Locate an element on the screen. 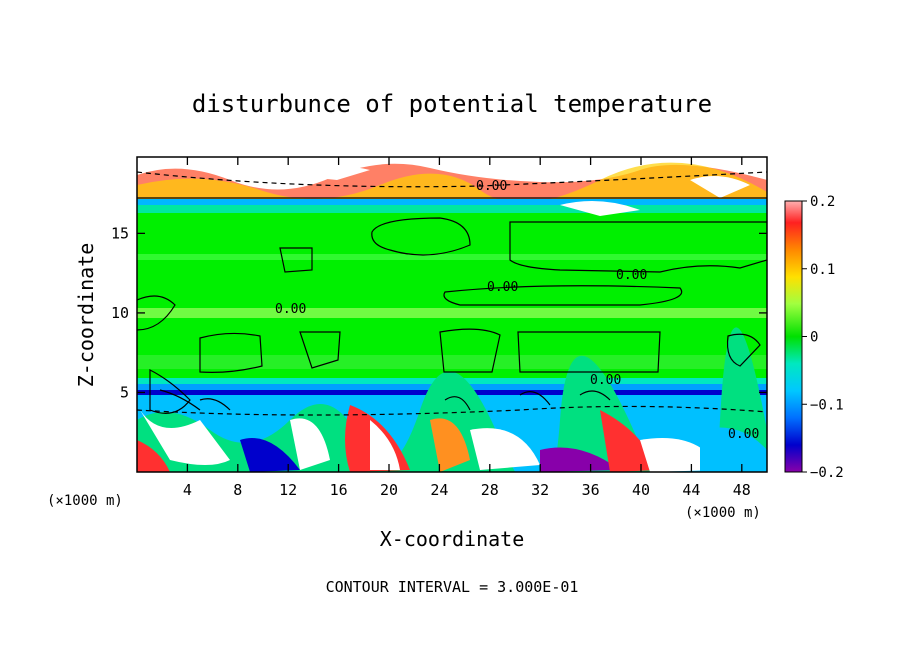 This screenshot has width=904, height=654. y-tick-label: 15 is located at coordinates (120, 233).